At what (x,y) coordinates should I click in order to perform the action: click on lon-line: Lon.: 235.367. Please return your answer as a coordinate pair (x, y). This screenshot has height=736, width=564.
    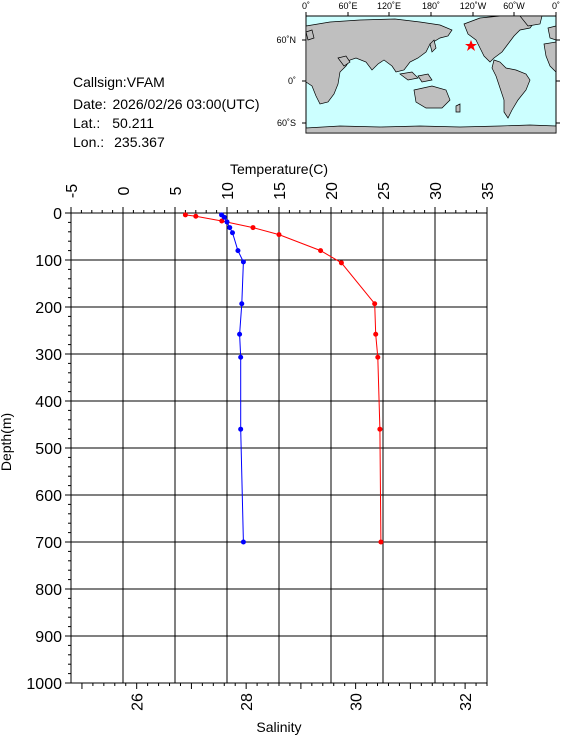
    Looking at the image, I should click on (119, 142).